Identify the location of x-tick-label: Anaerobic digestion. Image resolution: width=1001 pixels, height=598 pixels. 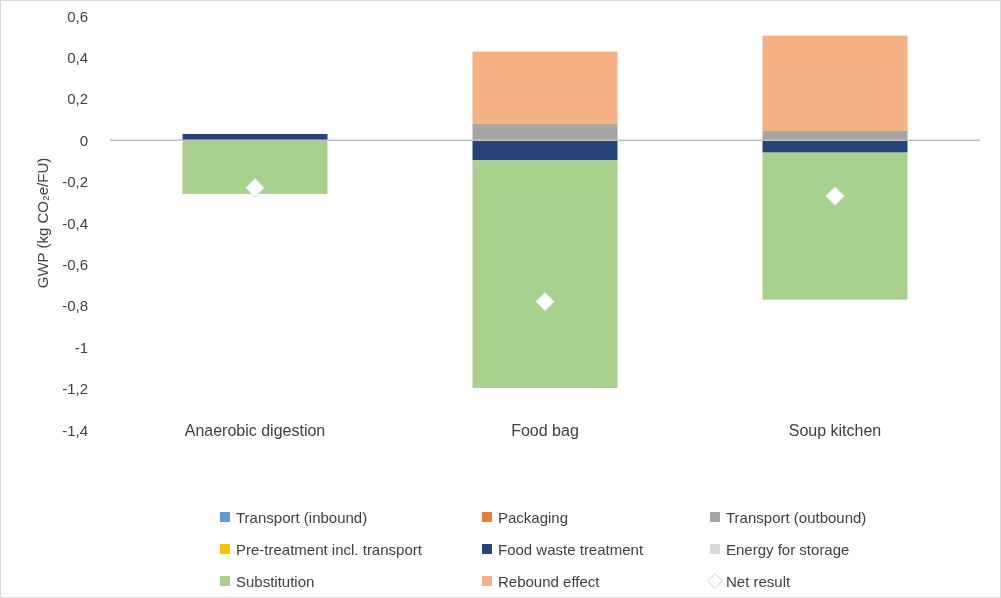
(255, 430).